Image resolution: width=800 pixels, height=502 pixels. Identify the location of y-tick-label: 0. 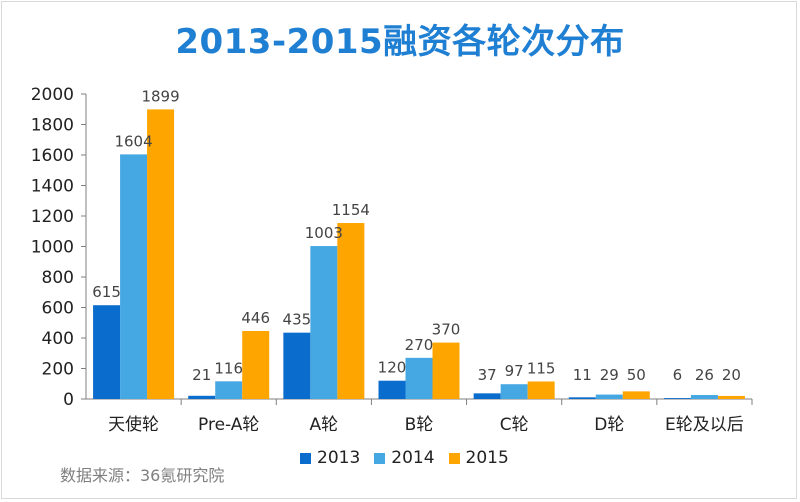
(68, 400).